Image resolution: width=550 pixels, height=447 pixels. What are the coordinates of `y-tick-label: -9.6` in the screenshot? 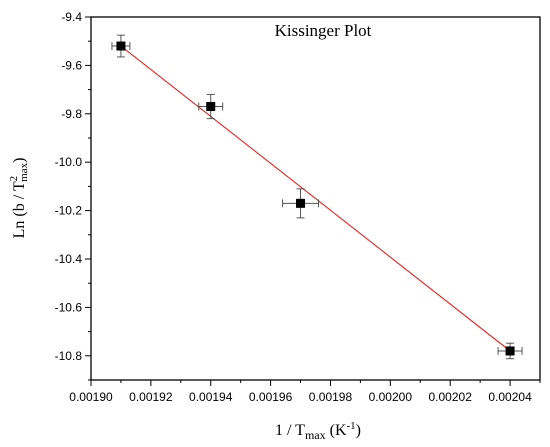 It's located at (71, 65).